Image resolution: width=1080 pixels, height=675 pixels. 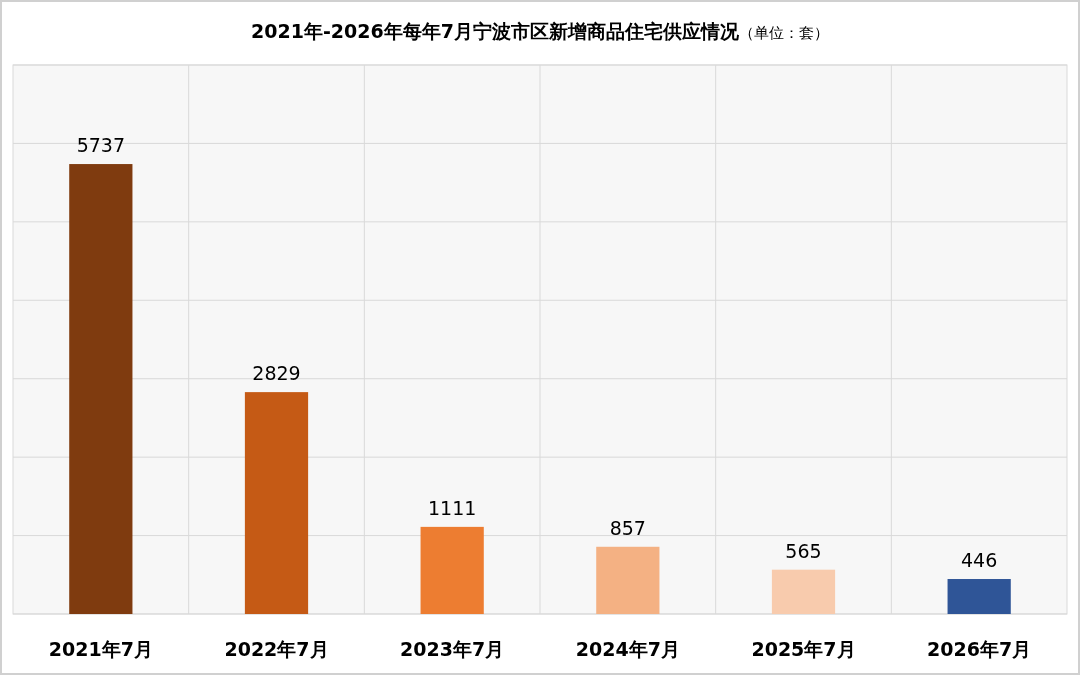 I want to click on data-label: 1111, so click(x=452, y=507).